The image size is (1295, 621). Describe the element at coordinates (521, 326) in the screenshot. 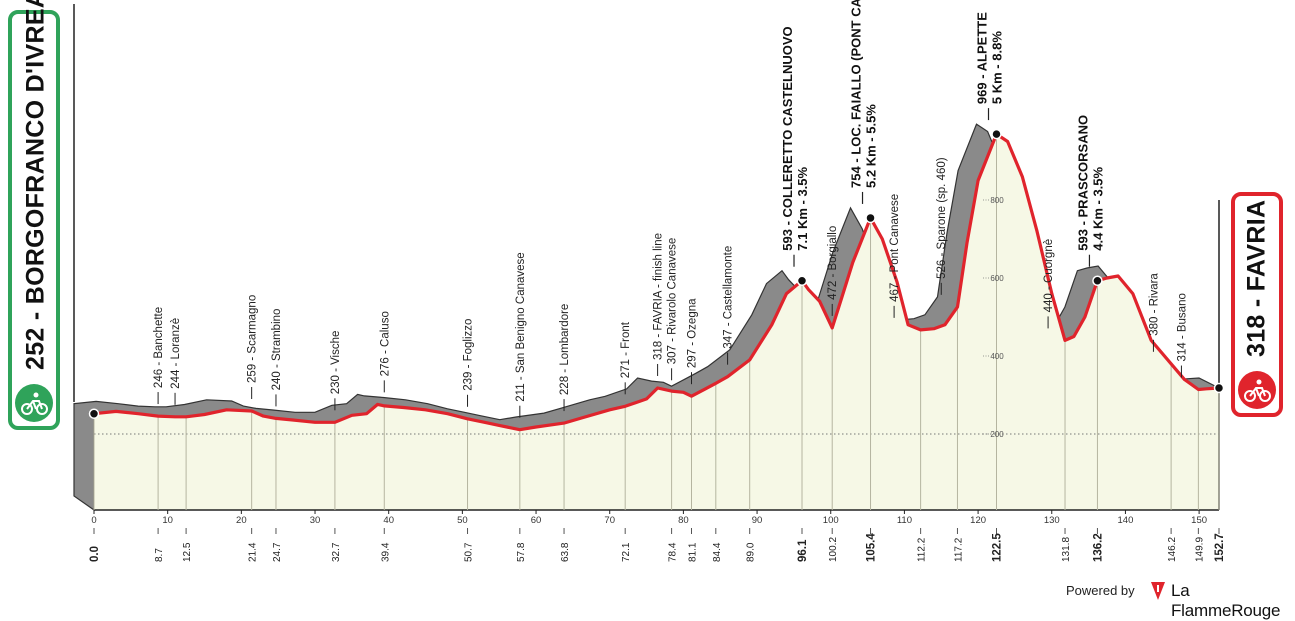

I see `place-label: 211 - San Benigno Canavese` at that location.